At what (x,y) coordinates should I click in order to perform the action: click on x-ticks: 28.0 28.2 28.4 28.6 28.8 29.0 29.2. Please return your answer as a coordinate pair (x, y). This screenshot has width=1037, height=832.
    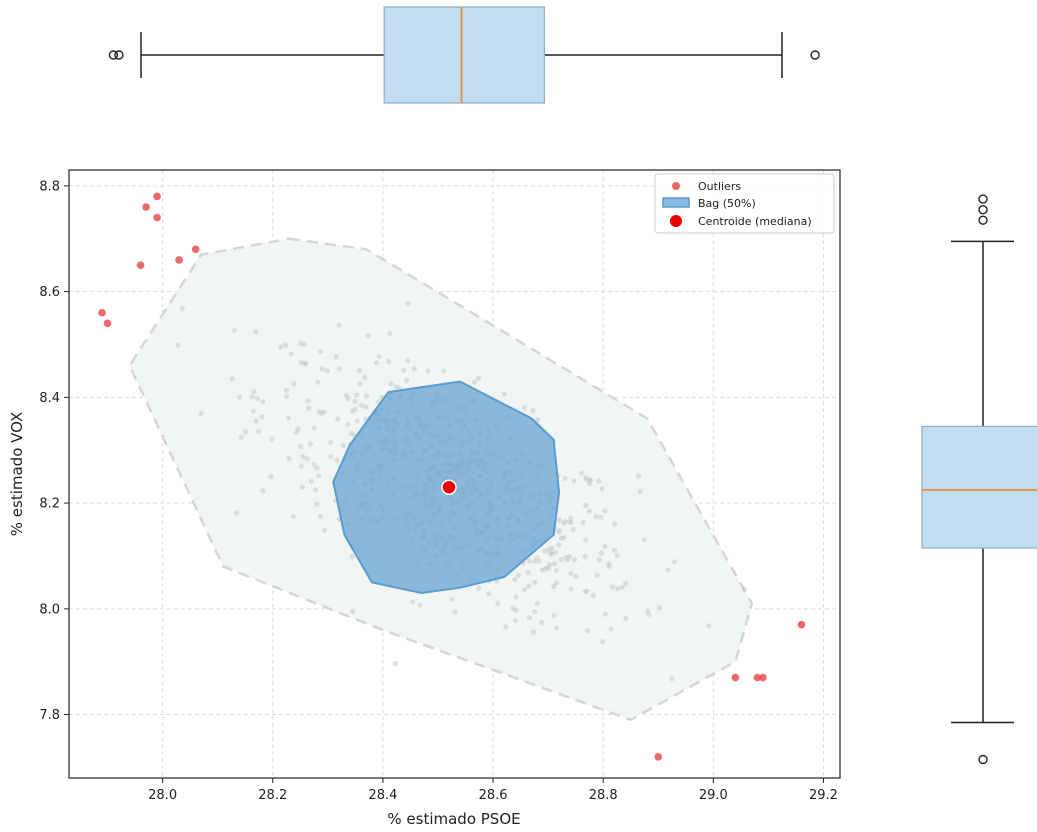
    Looking at the image, I should click on (493, 790).